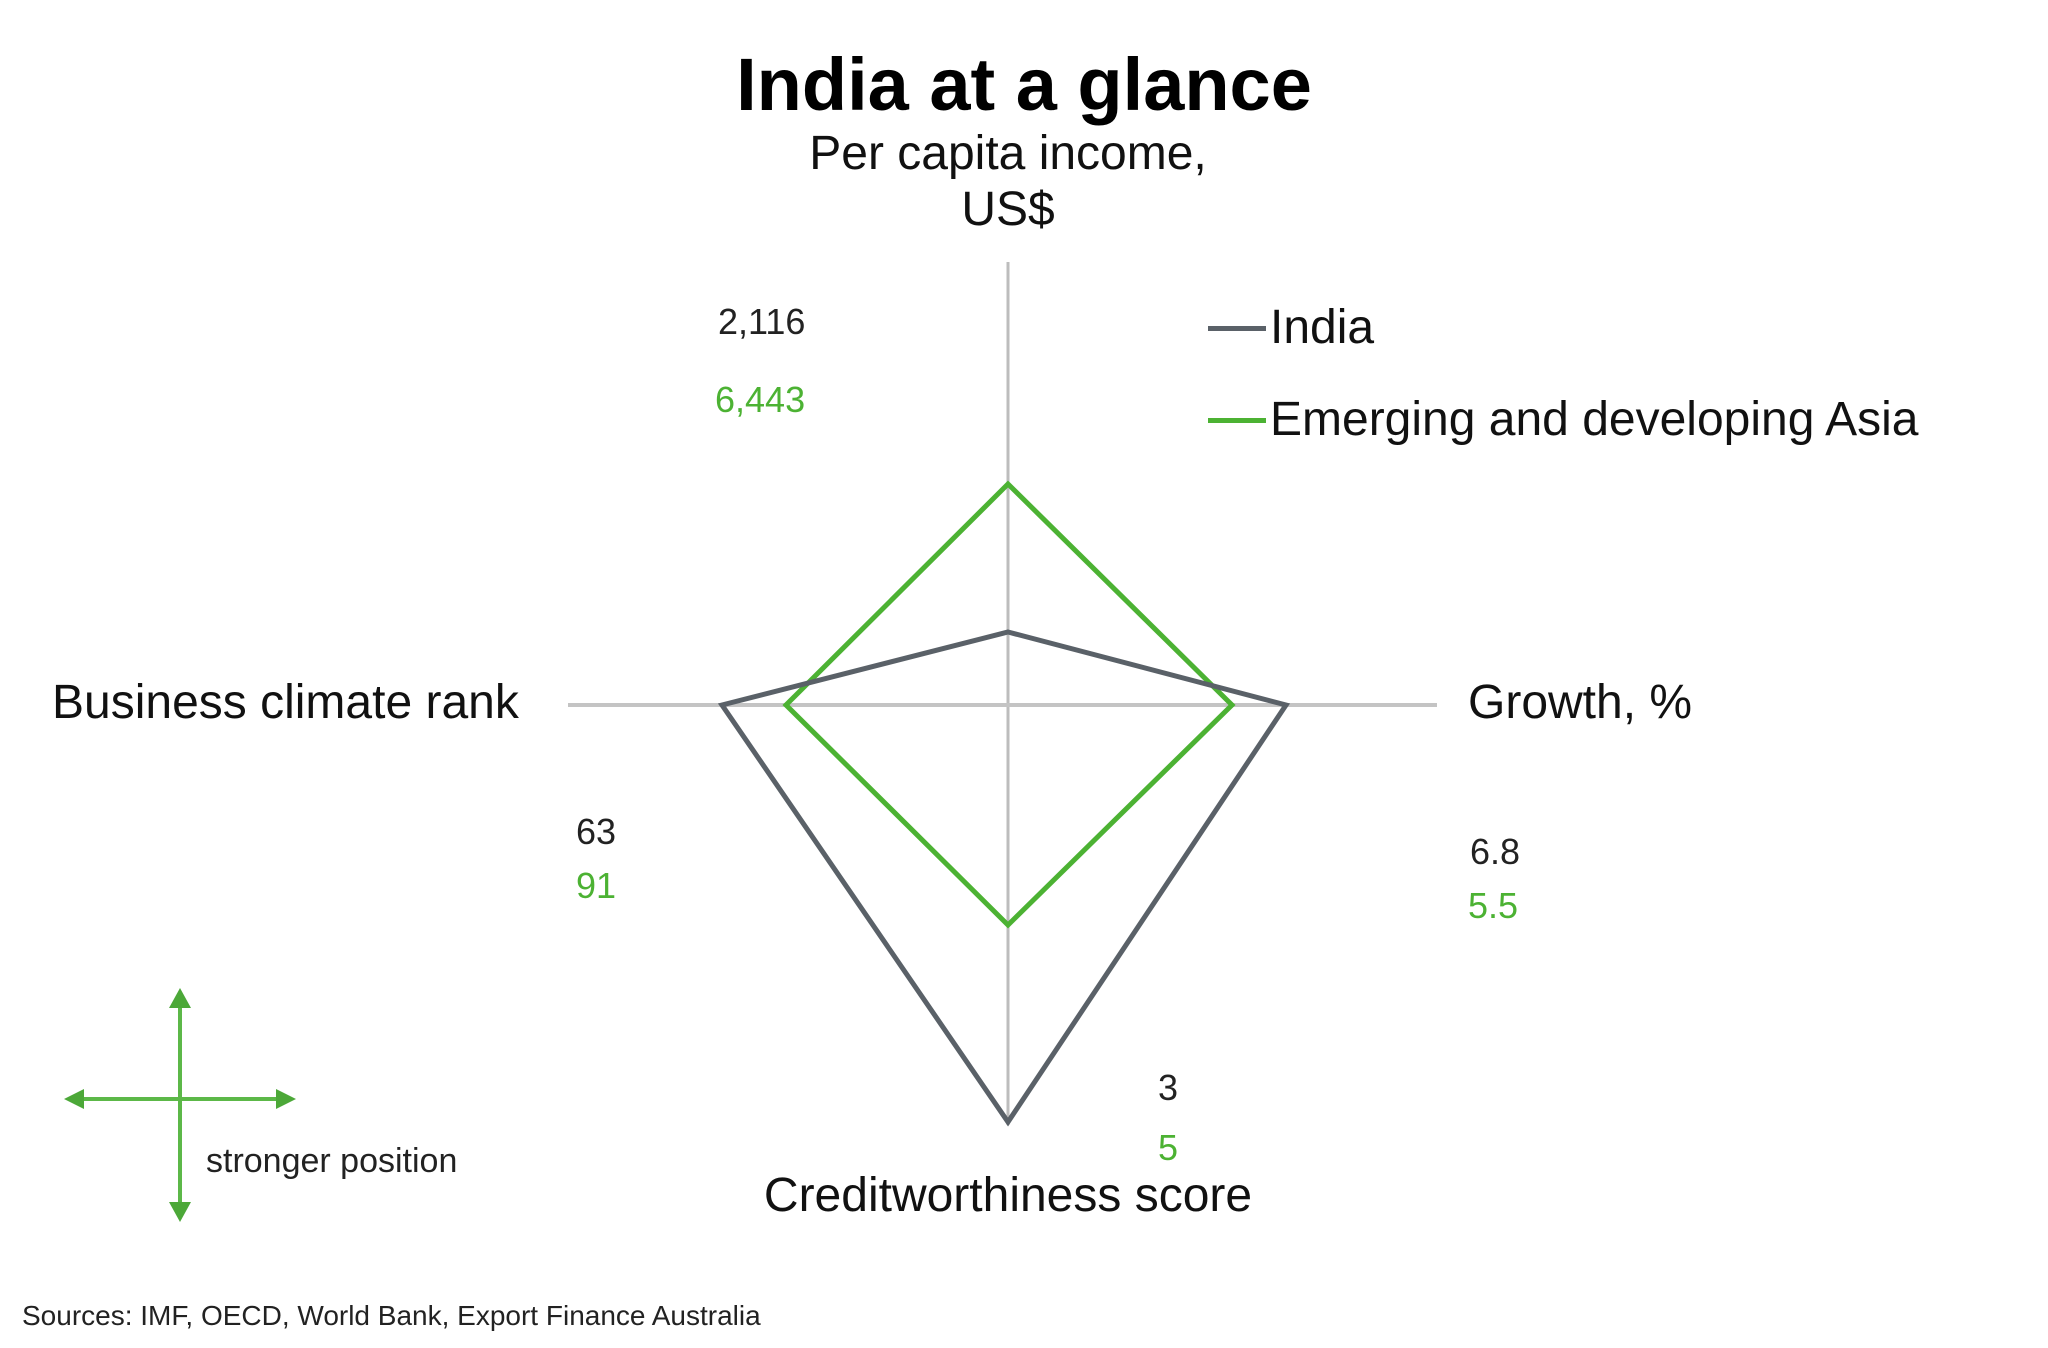 This screenshot has width=2048, height=1348. Describe the element at coordinates (596, 885) in the screenshot. I see `value-asia-business-climate: 91` at that location.